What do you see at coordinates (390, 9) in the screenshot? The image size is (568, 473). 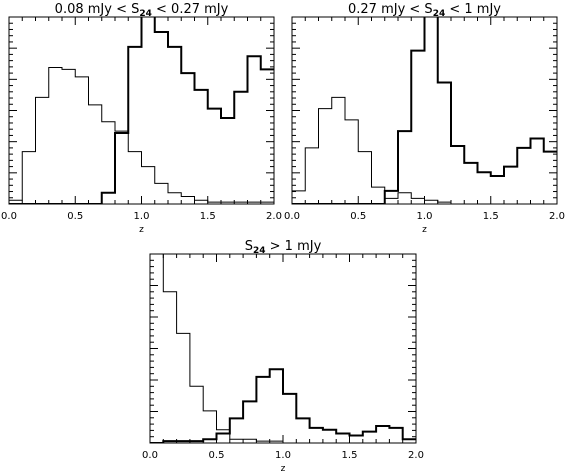 I see `title-text: 0.27 mJy < S` at bounding box center [390, 9].